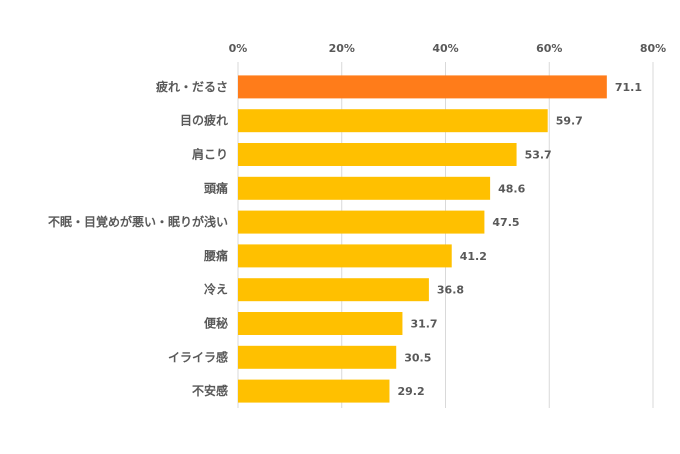 The width and height of the screenshot is (680, 454). What do you see at coordinates (450, 290) in the screenshot?
I see `value-label: 36.8` at bounding box center [450, 290].